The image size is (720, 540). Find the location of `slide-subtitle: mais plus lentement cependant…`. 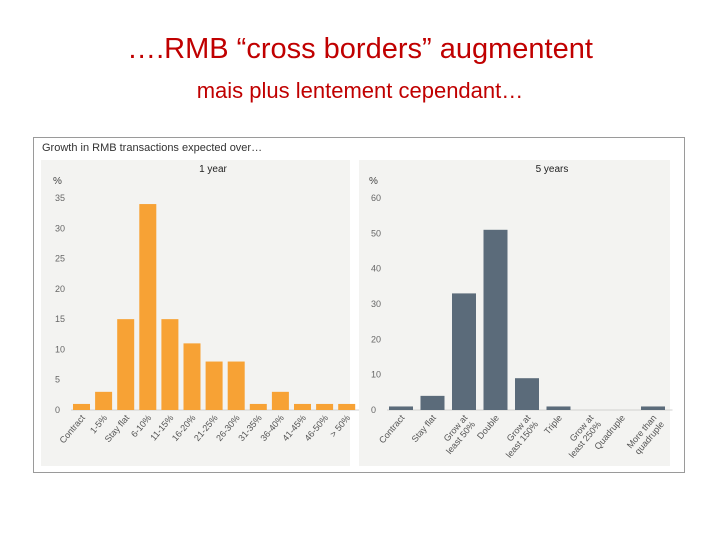

slide-subtitle: mais plus lentement cependant… is located at coordinates (360, 90).